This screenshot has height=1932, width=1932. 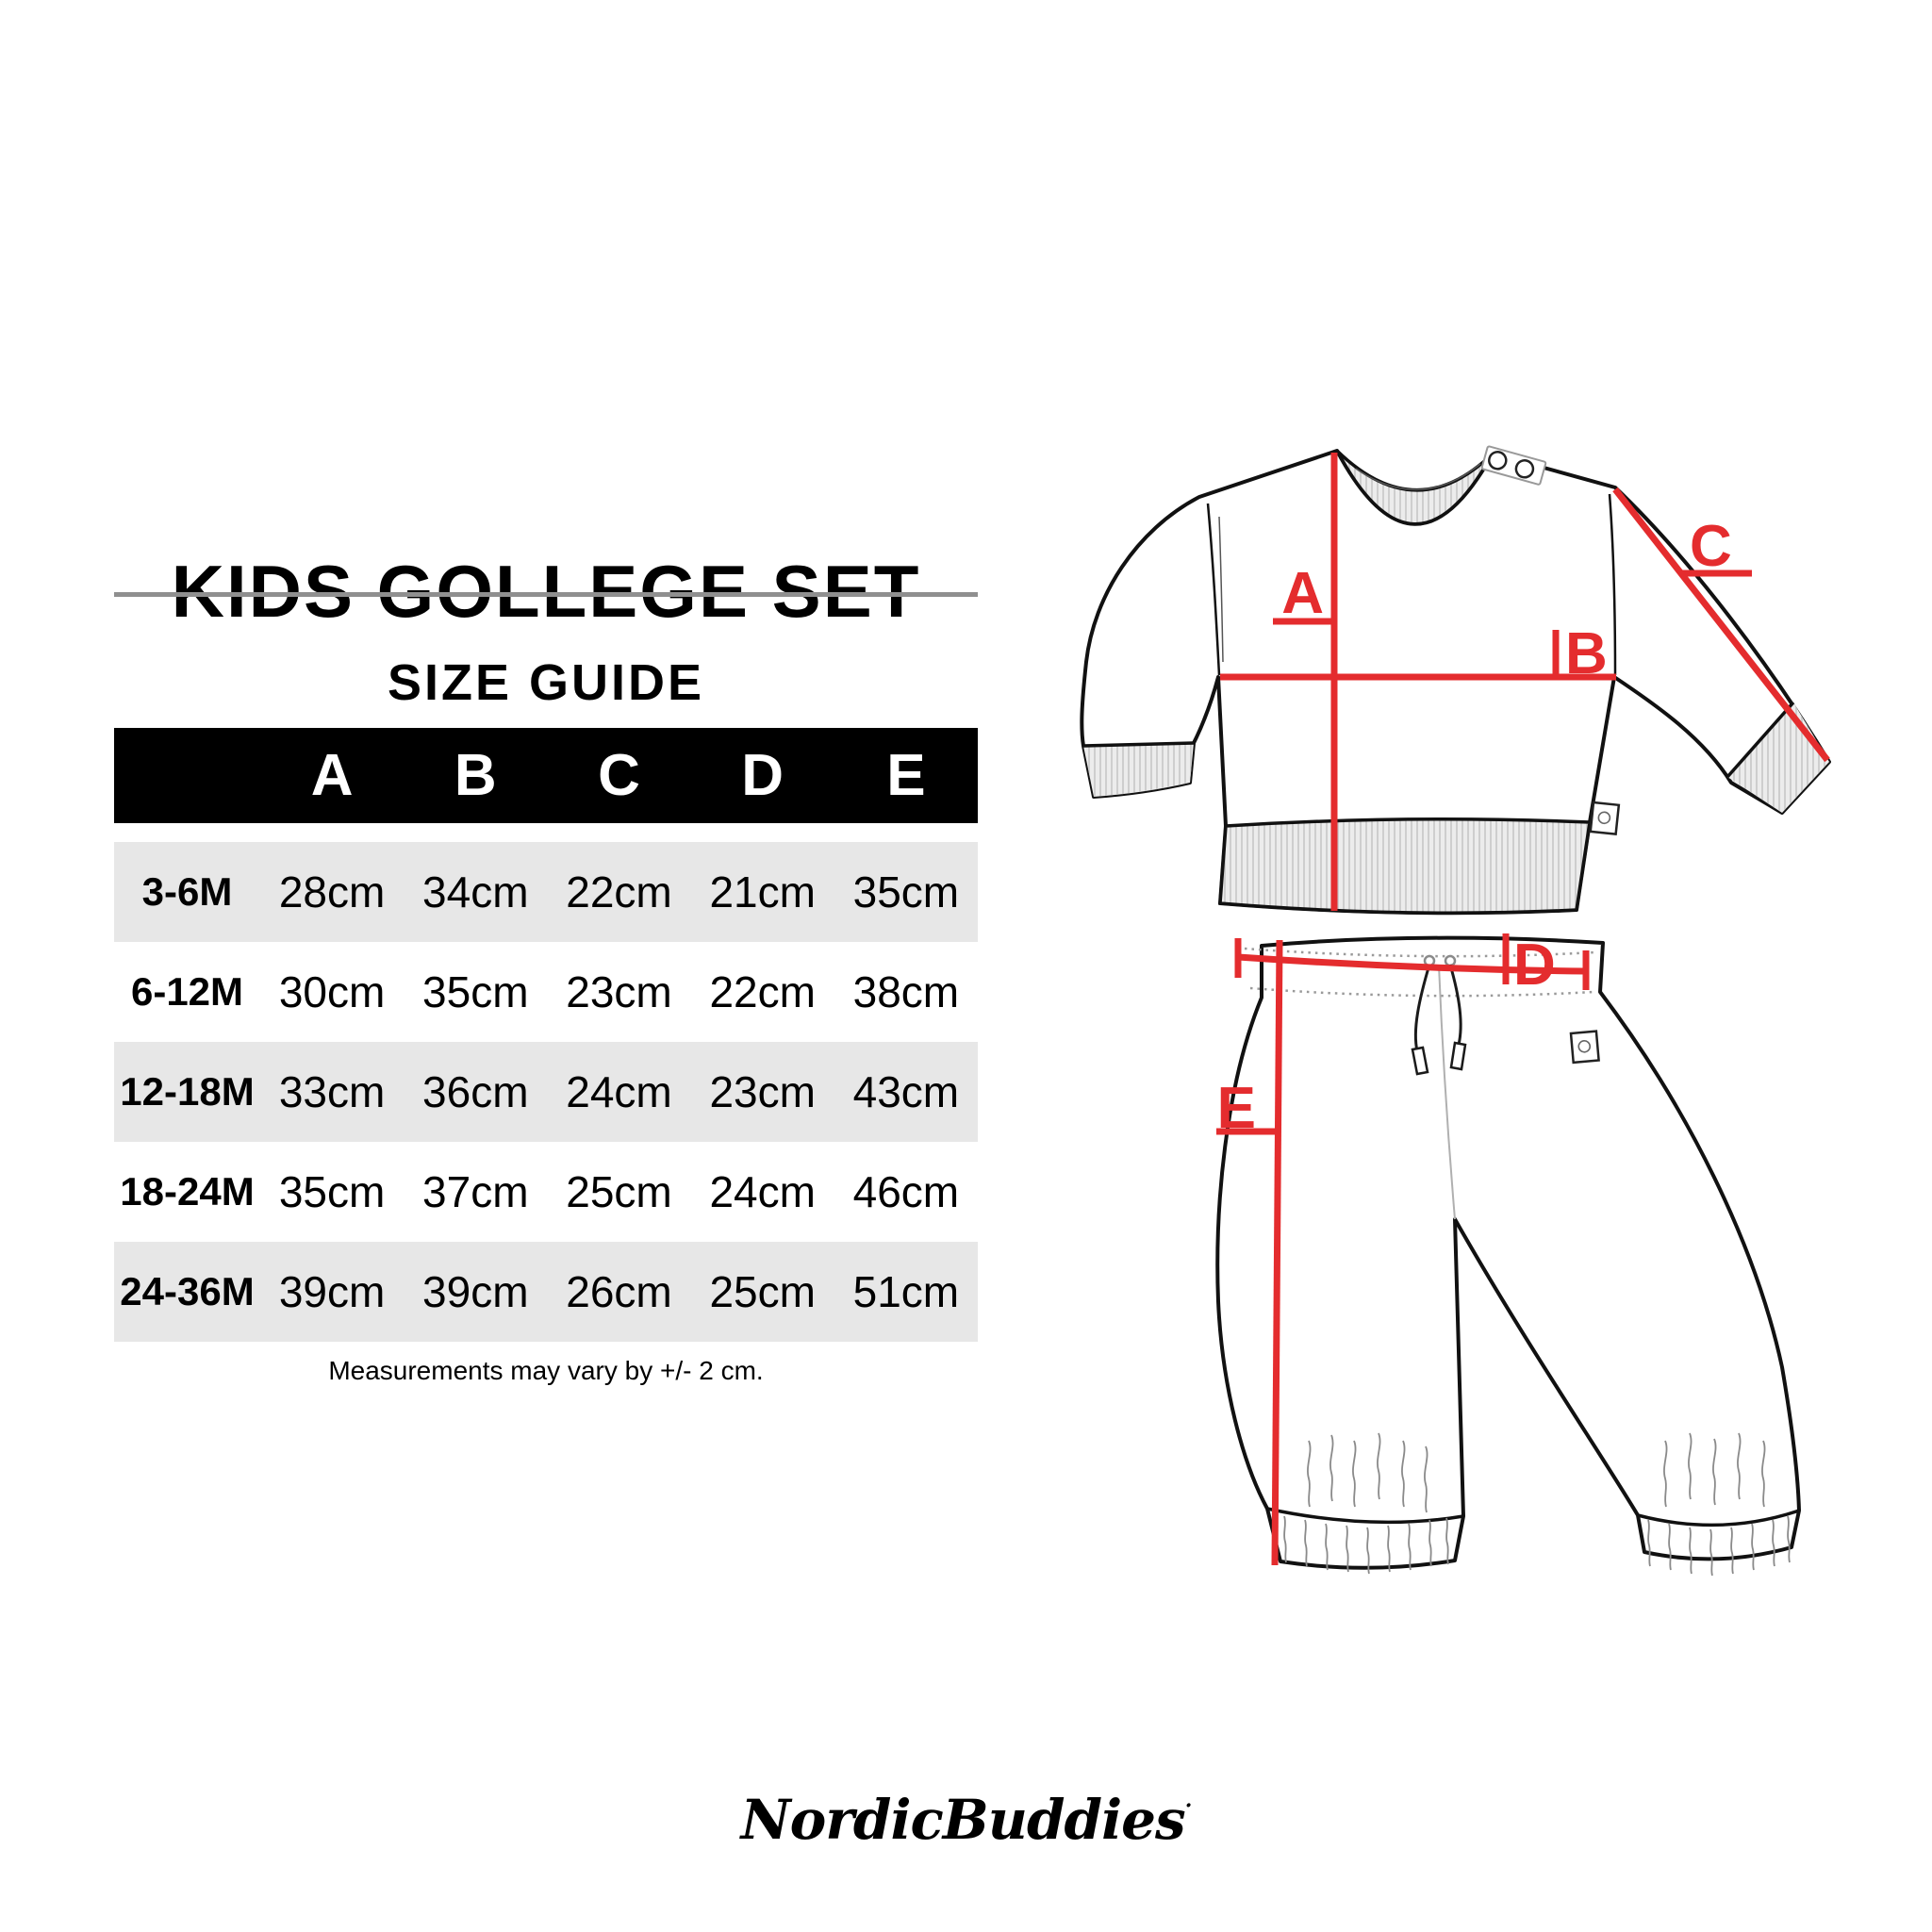 What do you see at coordinates (546, 1292) in the screenshot?
I see `table-row: 24-36M 39cm 39cm 26cm 25cm 51cm` at bounding box center [546, 1292].